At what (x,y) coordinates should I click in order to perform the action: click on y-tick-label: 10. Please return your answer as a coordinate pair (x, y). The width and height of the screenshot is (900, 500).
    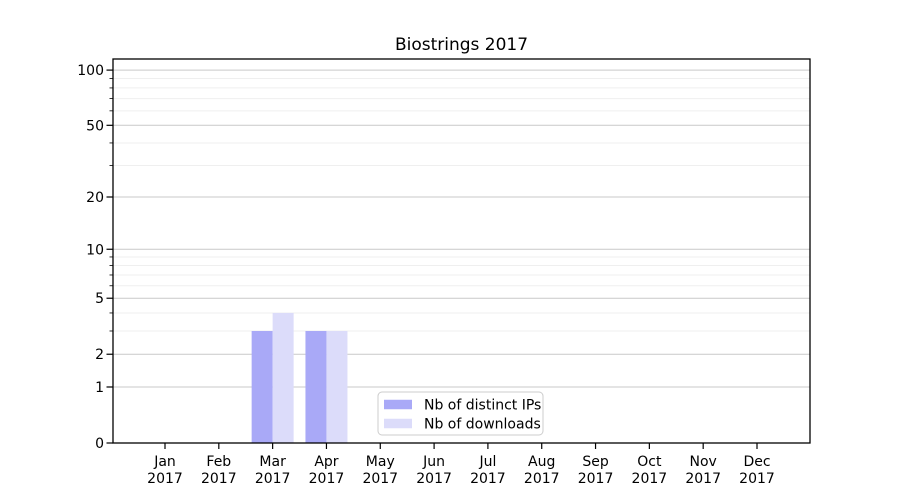
    Looking at the image, I should click on (95, 250).